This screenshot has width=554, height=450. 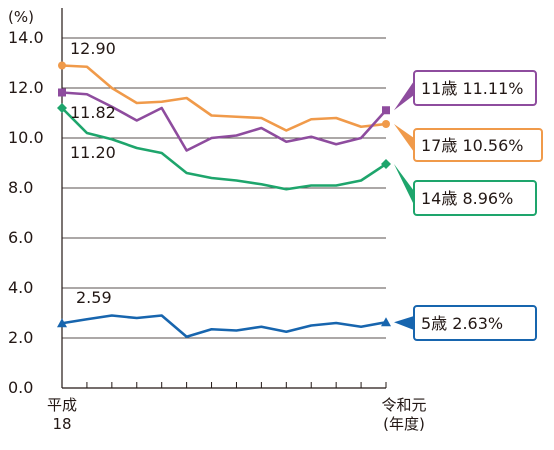 I want to click on y-tick-label: 0.0, so click(x=20, y=387).